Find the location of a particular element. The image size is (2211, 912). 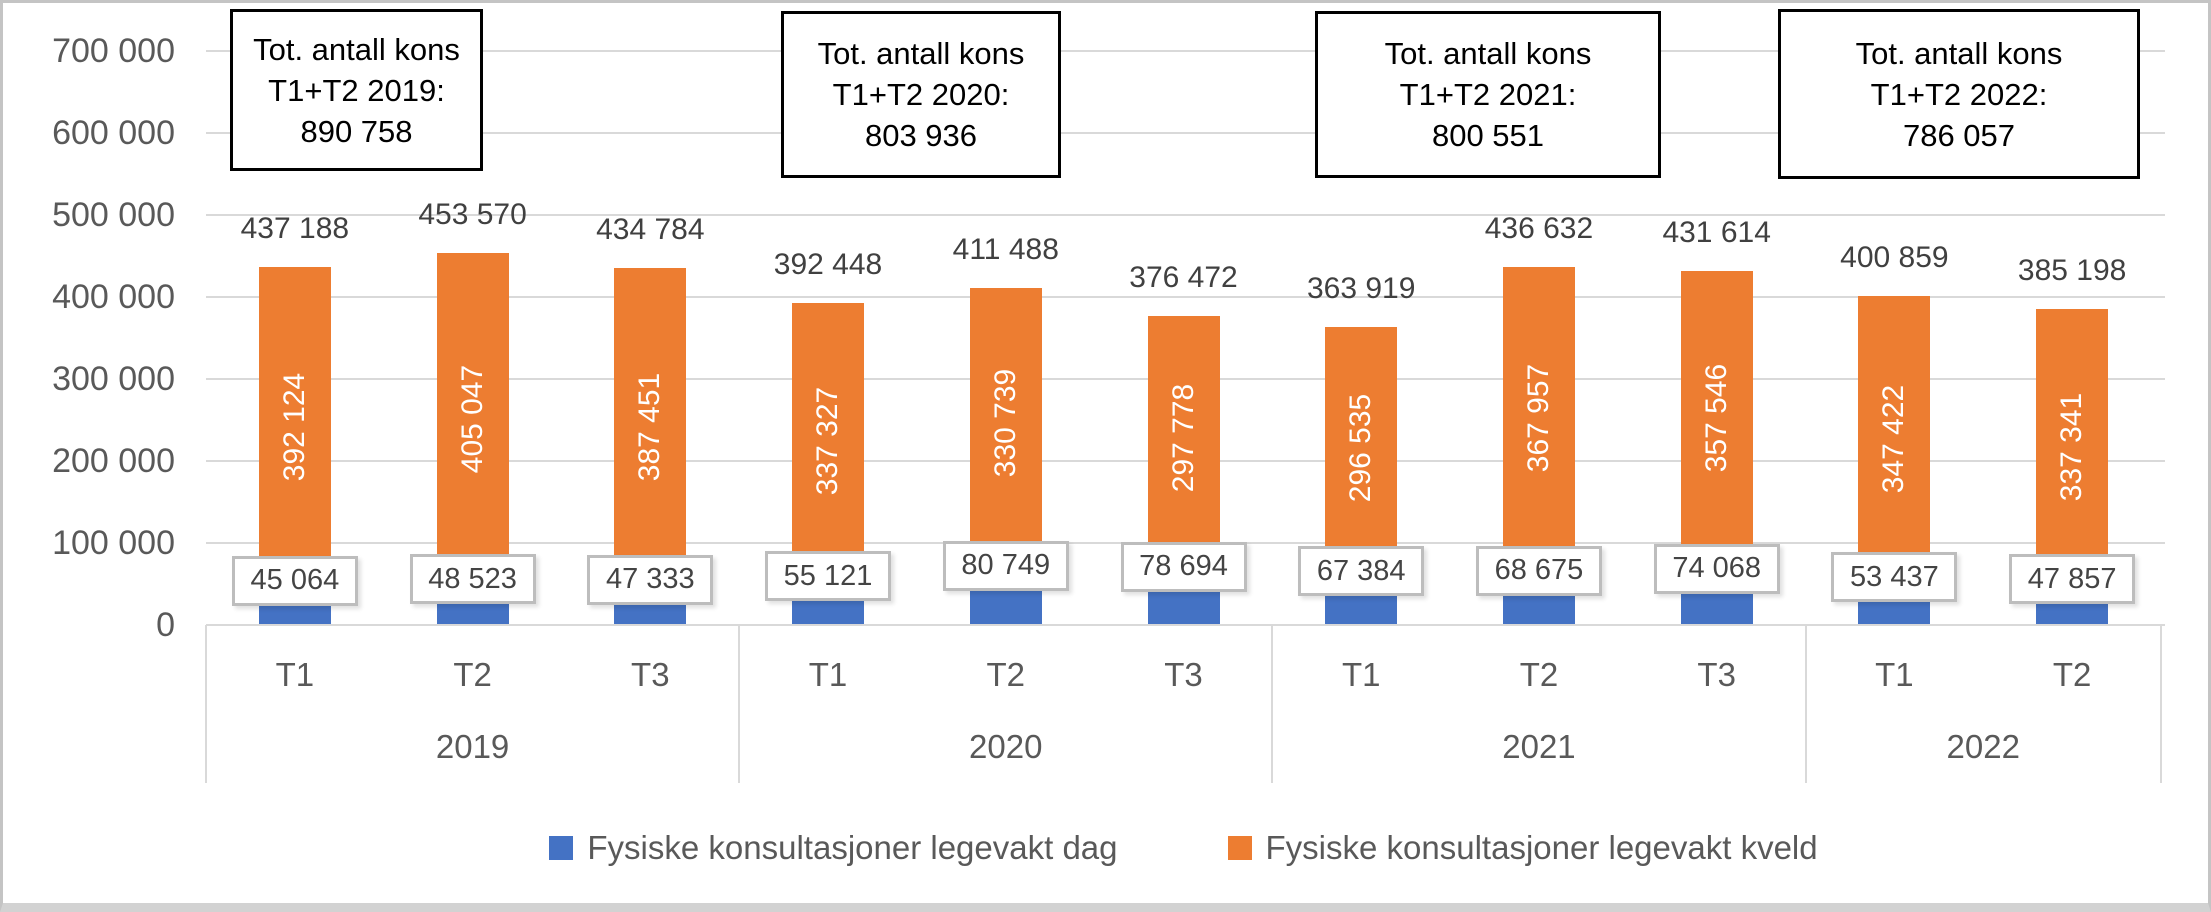

bar-dag-value-box: 55 121 is located at coordinates (828, 576).